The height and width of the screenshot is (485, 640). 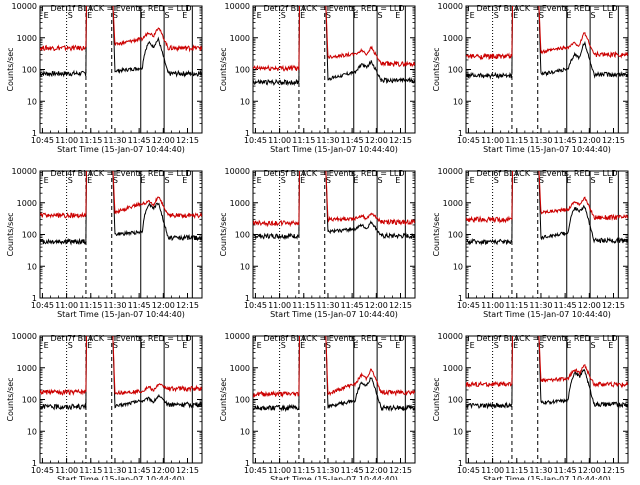 I want to click on panel-title: Det 8f BLACK = Events, RED = LLD, so click(x=333, y=338).